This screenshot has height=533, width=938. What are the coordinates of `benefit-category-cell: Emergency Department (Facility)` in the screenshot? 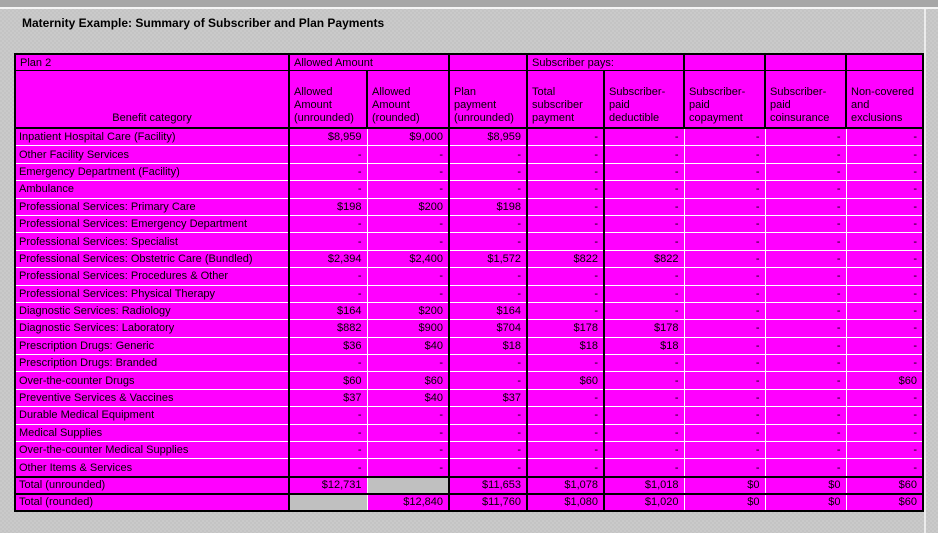 It's located at (152, 171).